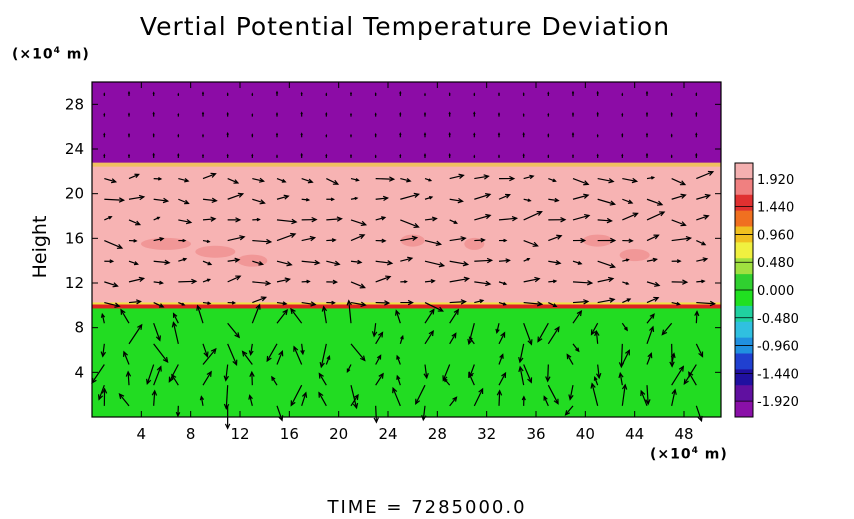  Describe the element at coordinates (778, 374) in the screenshot. I see `colorbar-label: -1.440` at that location.